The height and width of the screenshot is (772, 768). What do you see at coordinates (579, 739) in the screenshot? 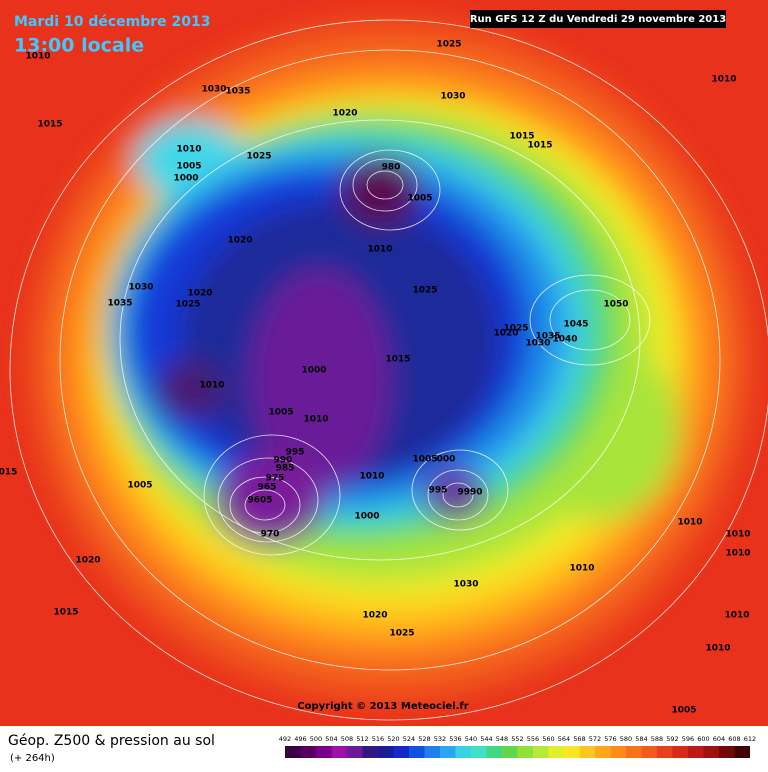
I see `scale-tick-label: 568` at bounding box center [579, 739].